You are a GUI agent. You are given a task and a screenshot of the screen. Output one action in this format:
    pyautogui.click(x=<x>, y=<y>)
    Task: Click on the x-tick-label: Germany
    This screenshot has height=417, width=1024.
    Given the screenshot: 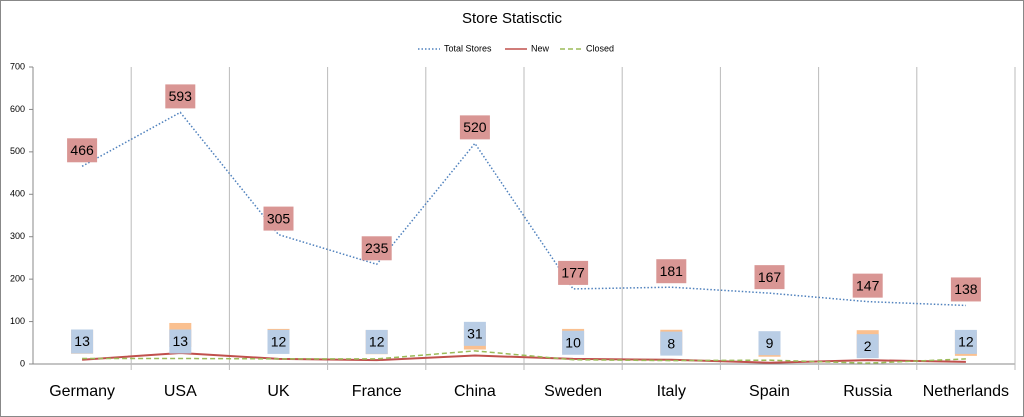 What is the action you would take?
    pyautogui.click(x=82, y=391)
    